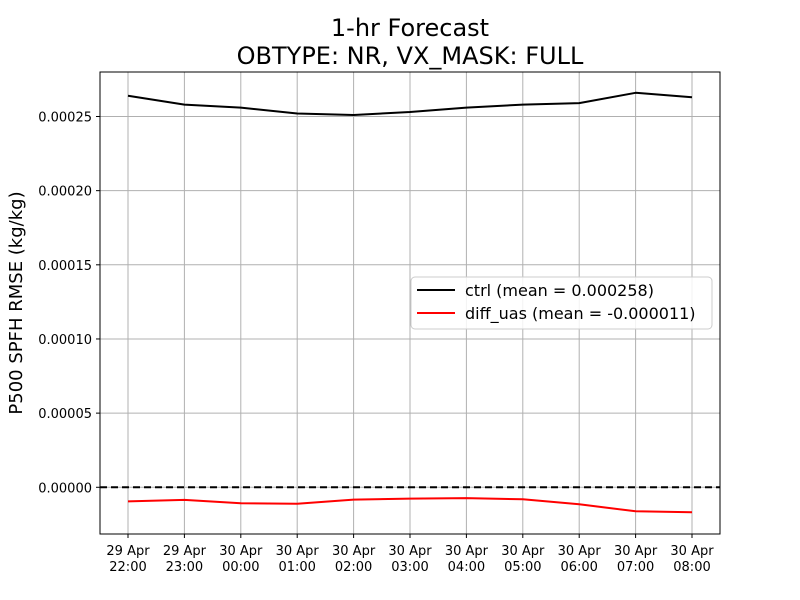 Image resolution: width=800 pixels, height=600 pixels. Describe the element at coordinates (354, 559) in the screenshot. I see `x-tick-label: 30 Apr 02:00` at that location.